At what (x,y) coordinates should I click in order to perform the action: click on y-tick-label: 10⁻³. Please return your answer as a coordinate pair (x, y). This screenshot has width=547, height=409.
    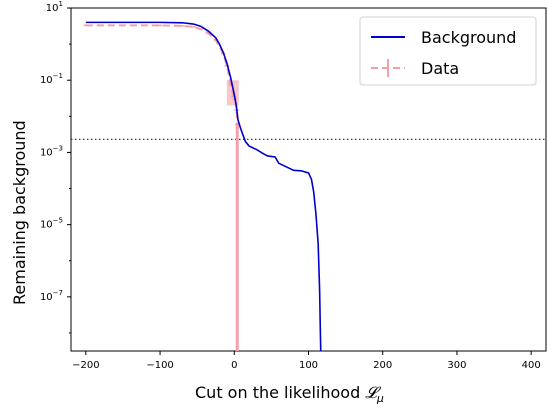
    Looking at the image, I should click on (51, 151).